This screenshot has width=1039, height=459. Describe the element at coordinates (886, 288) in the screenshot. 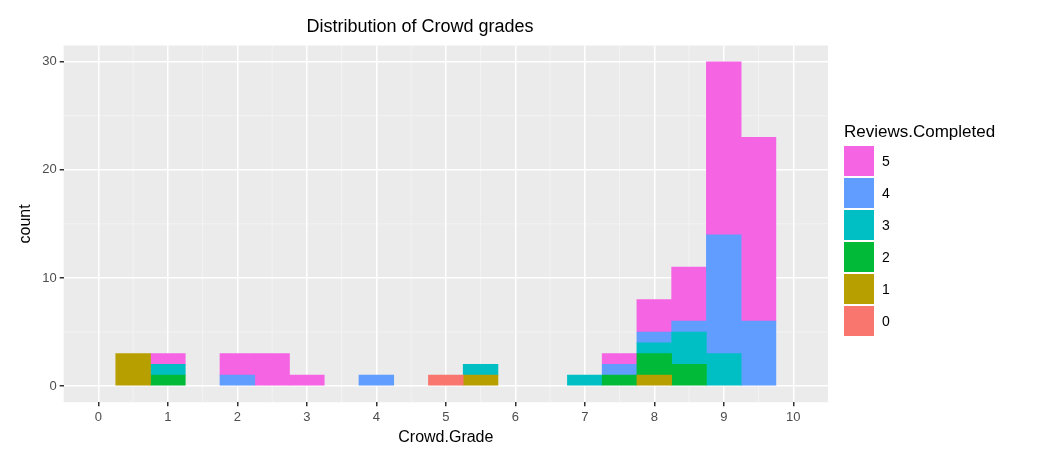

I see `legend-label: 1` at that location.